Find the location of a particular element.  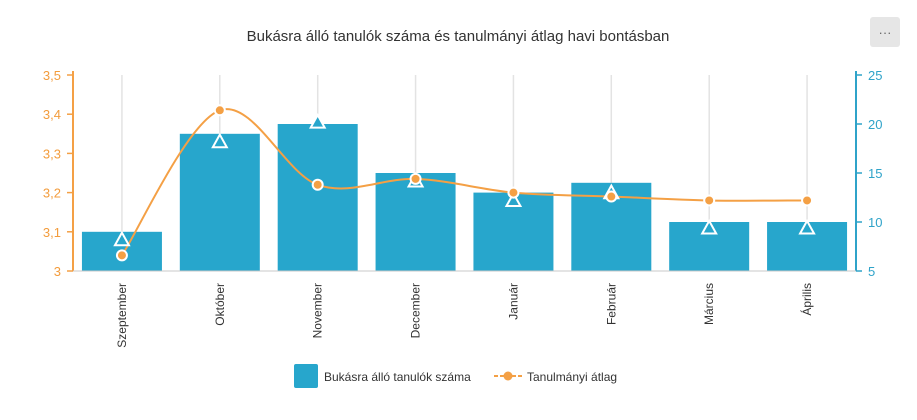

category-label: Szeptember is located at coordinates (122, 315).